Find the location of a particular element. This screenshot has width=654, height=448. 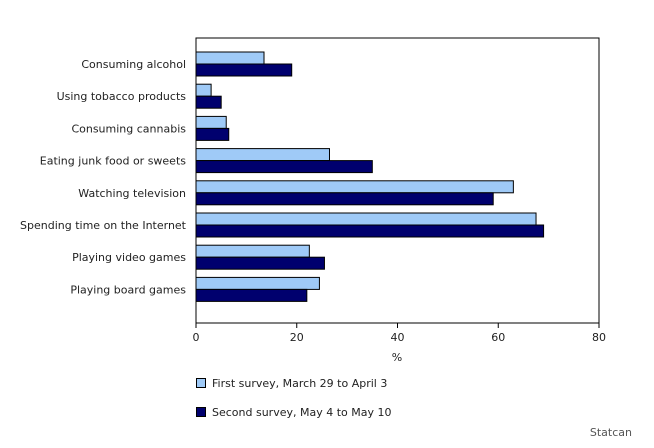

legend-label-first-survey: First survey, March 29 to April 3 is located at coordinates (300, 383).